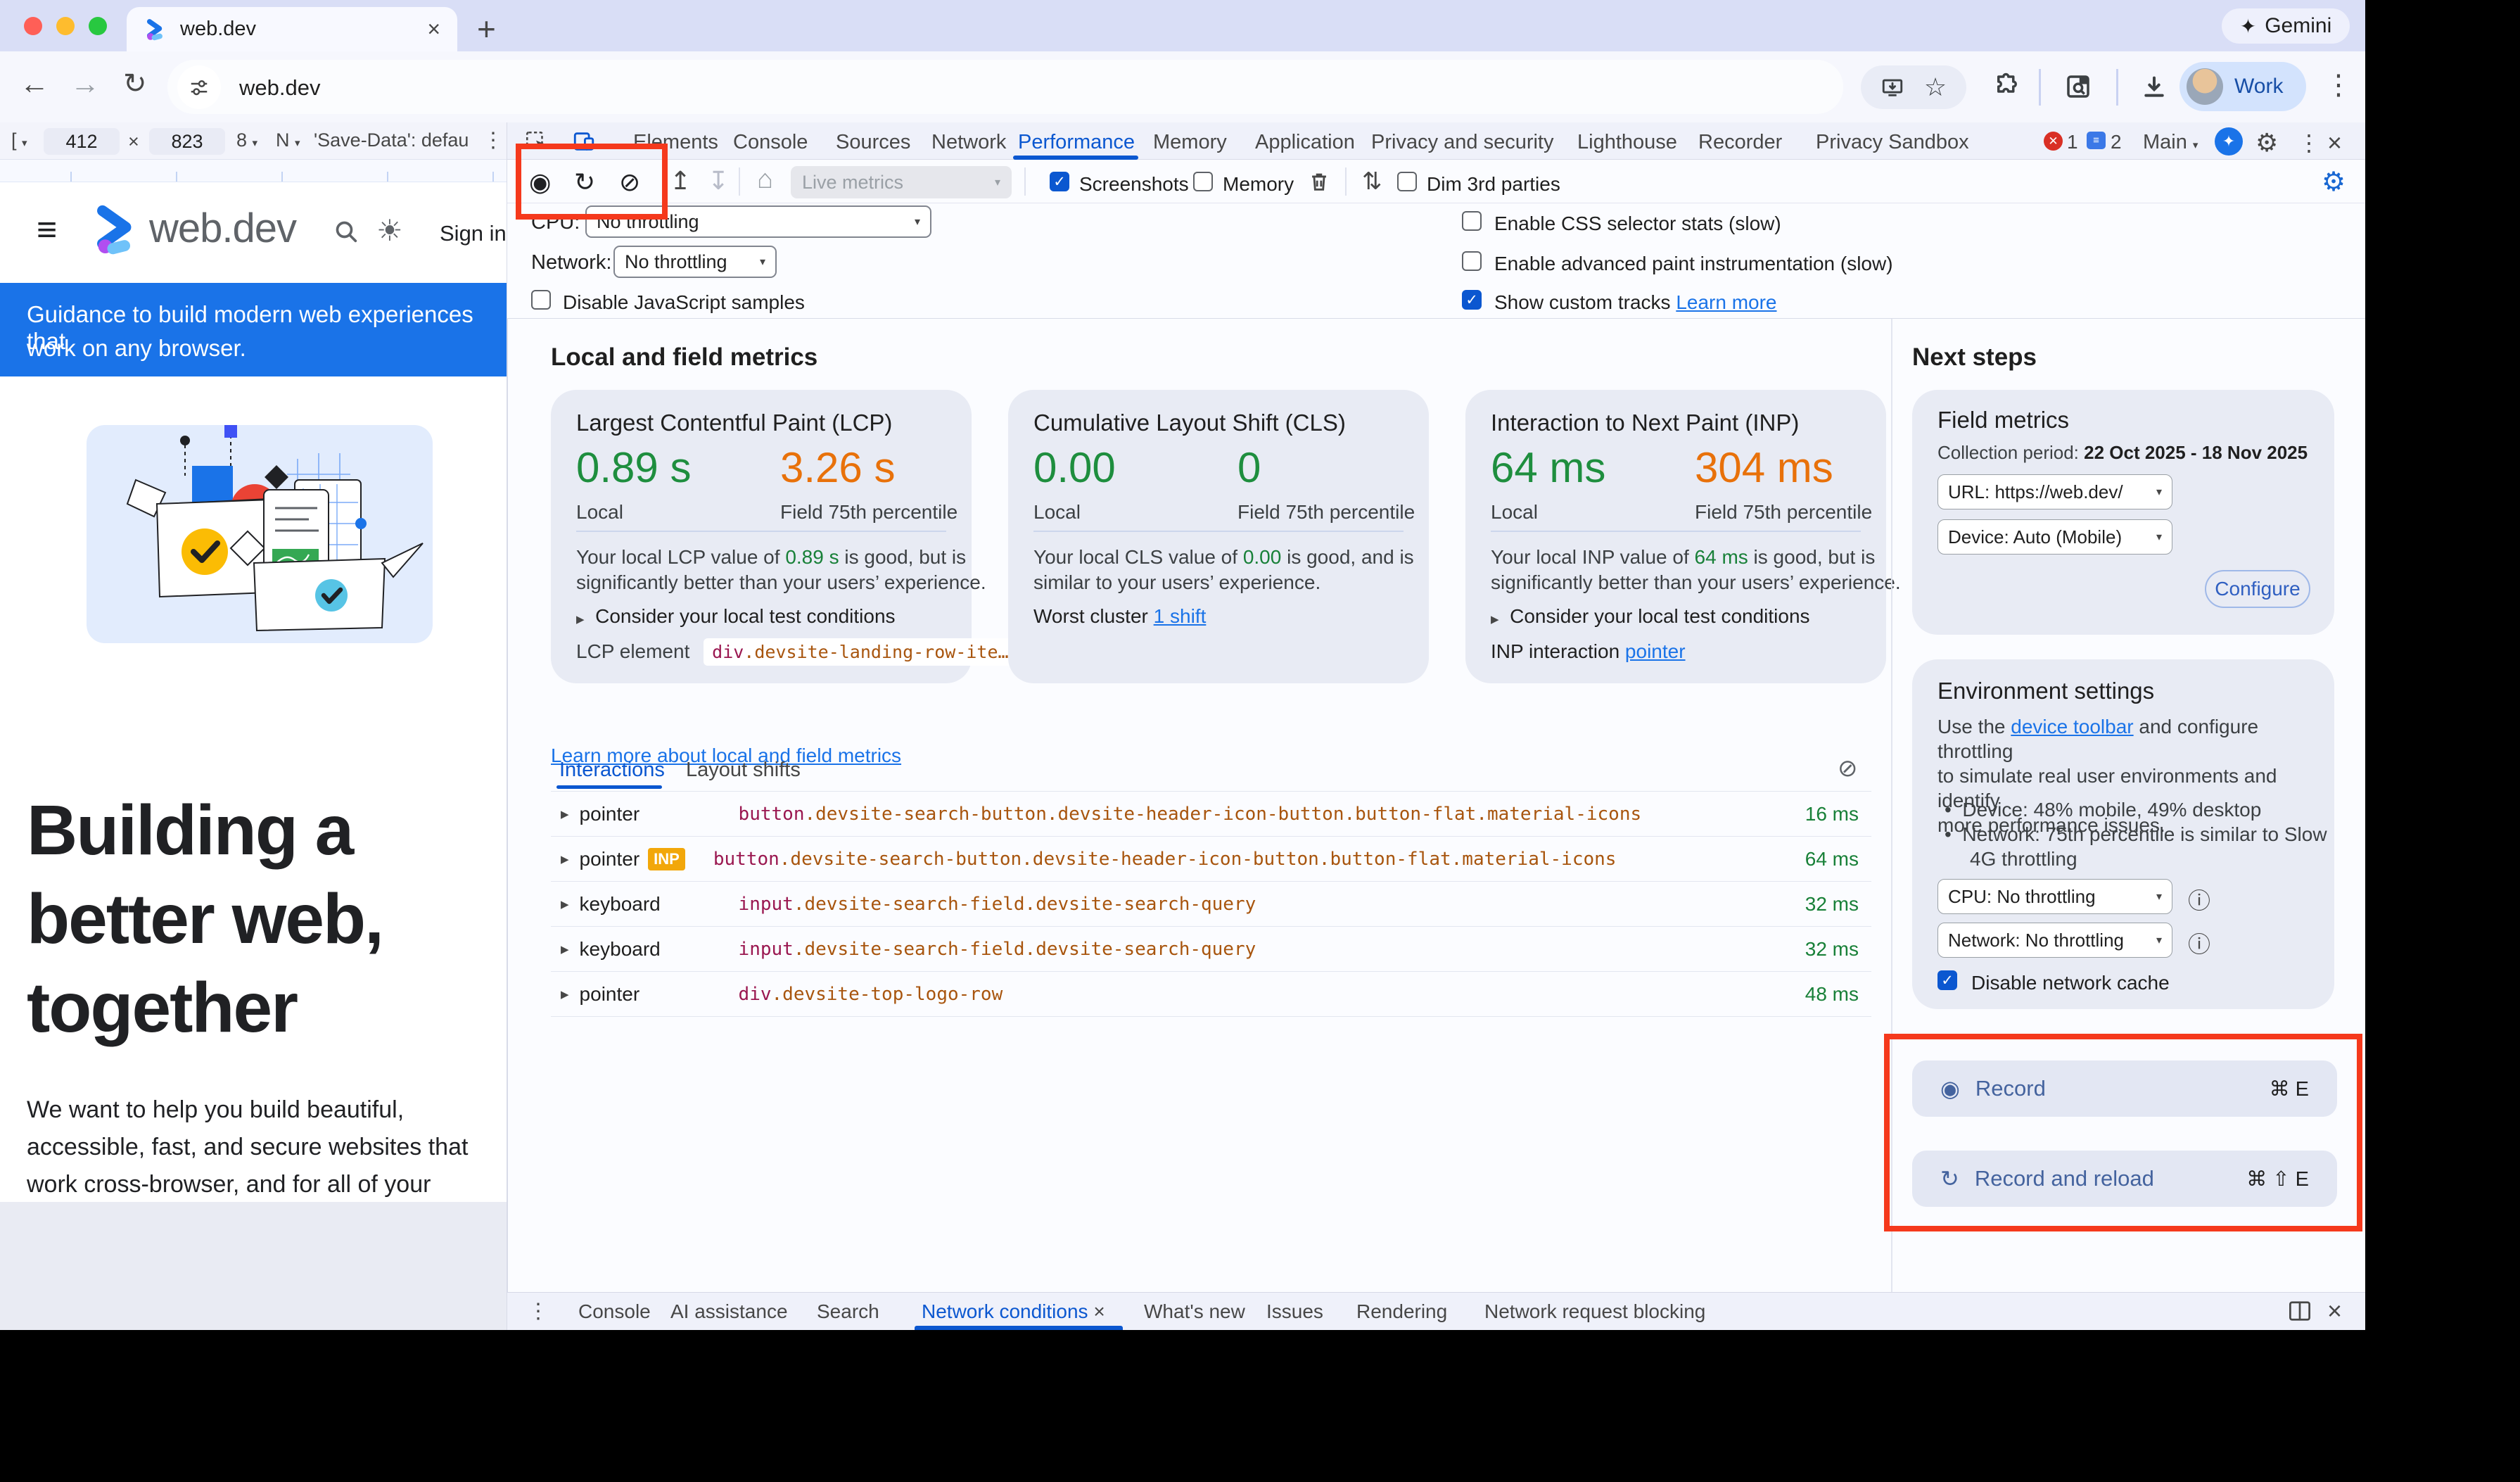 Image resolution: width=2520 pixels, height=1482 pixels. Describe the element at coordinates (288, 140) in the screenshot. I see `throttle-select: N ▾` at that location.